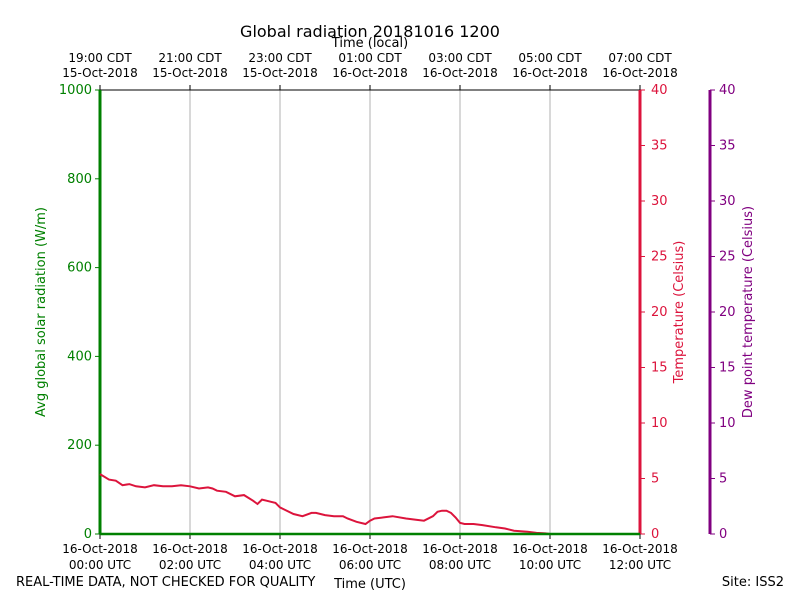  What do you see at coordinates (550, 565) in the screenshot?
I see `x-tick-label-time: 10:00 UTC` at bounding box center [550, 565].